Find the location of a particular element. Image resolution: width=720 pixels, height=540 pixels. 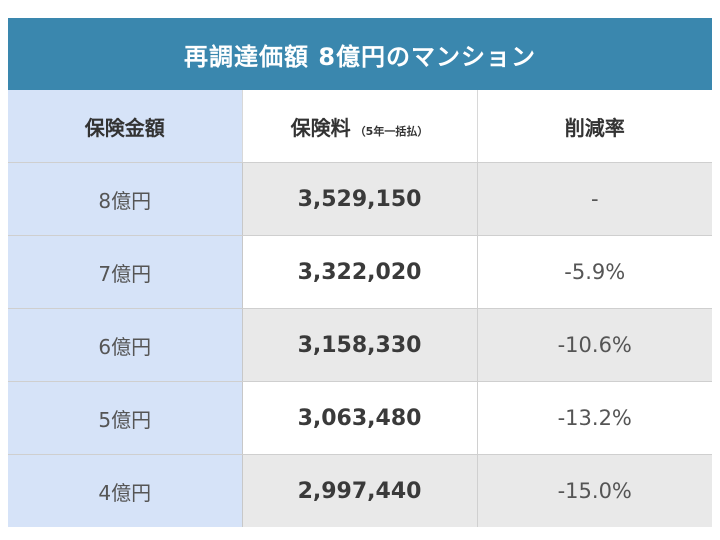

reduction-rate-cell: -13.2% is located at coordinates (594, 418).